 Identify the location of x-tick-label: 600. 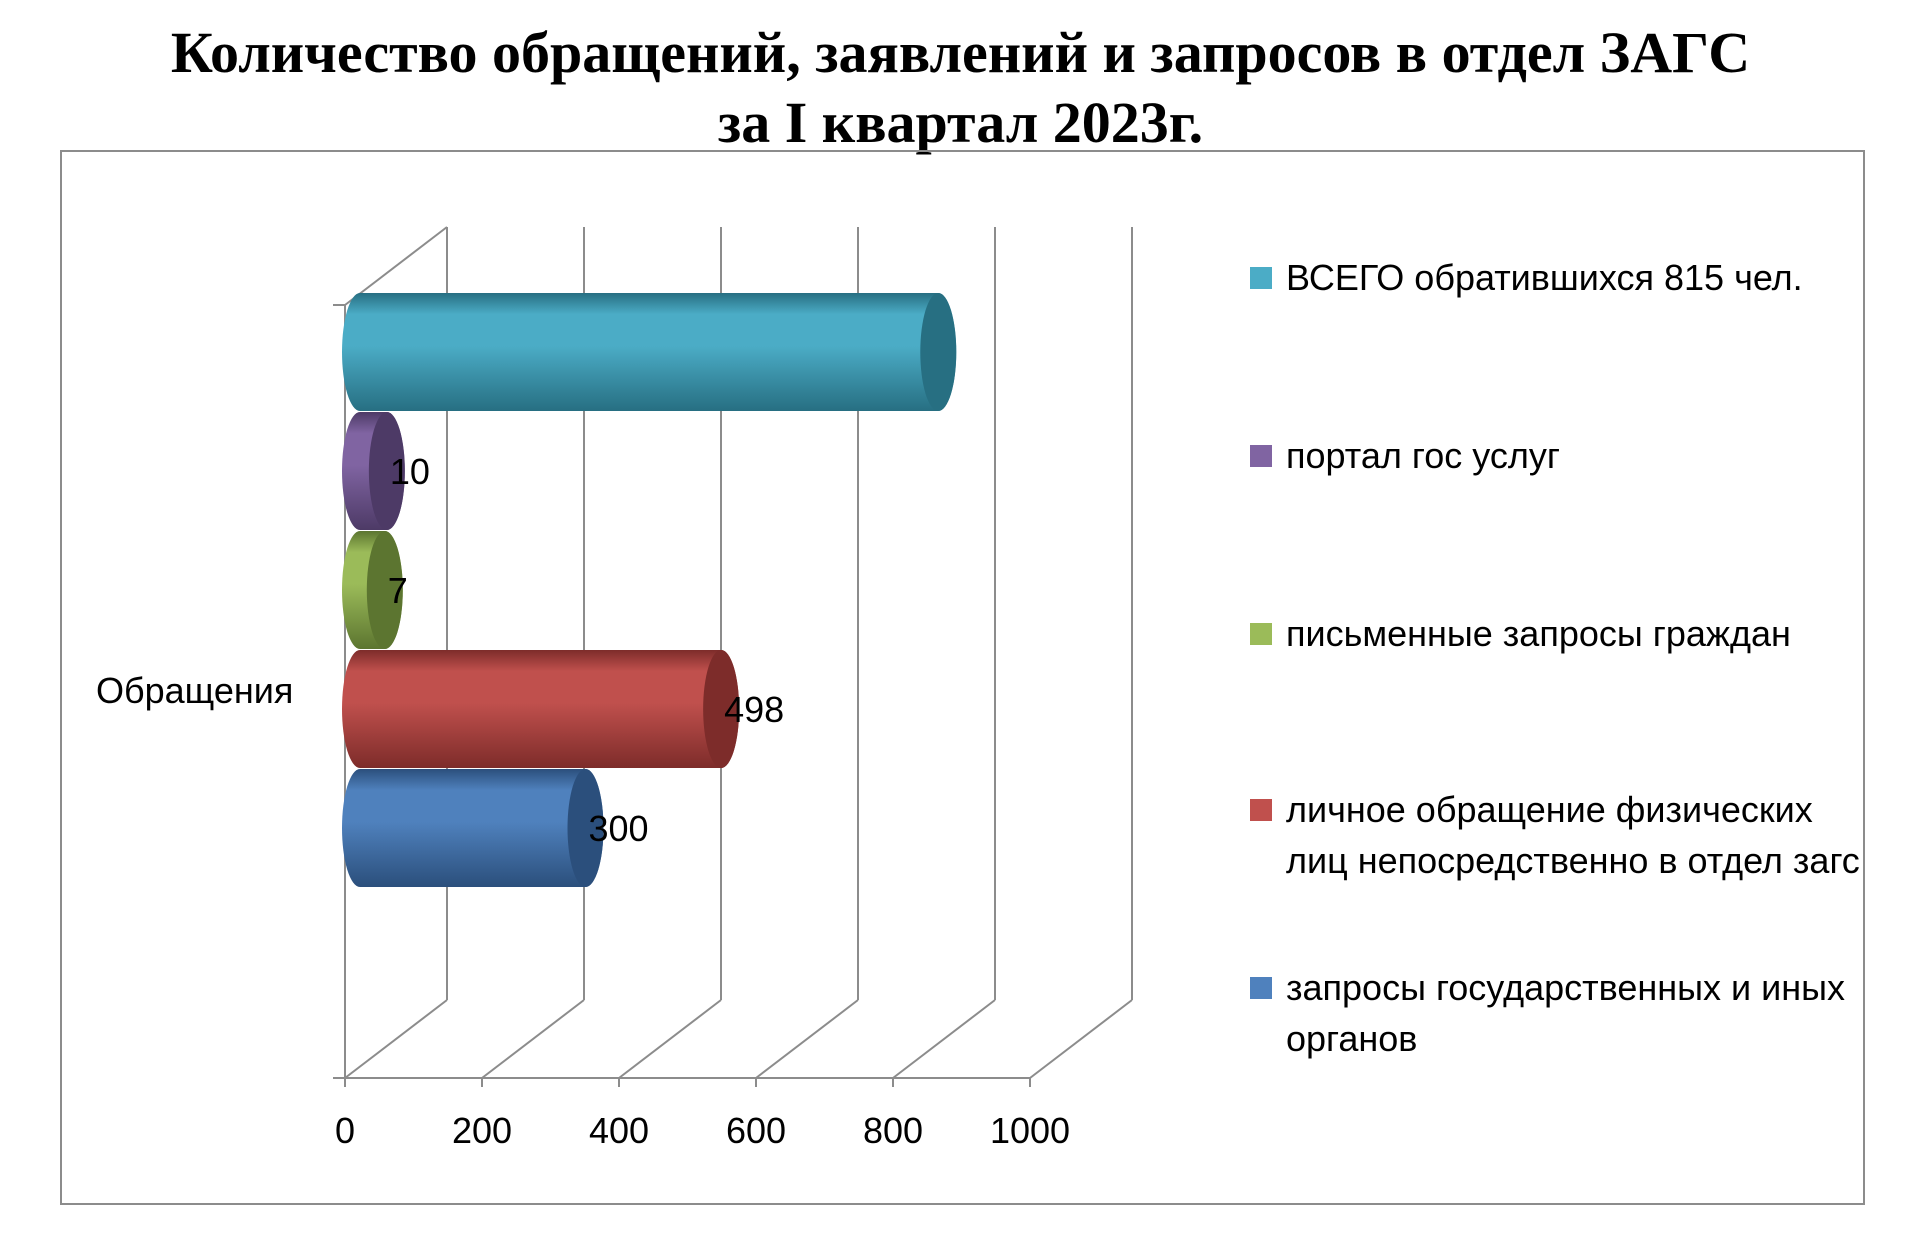
(756, 1130).